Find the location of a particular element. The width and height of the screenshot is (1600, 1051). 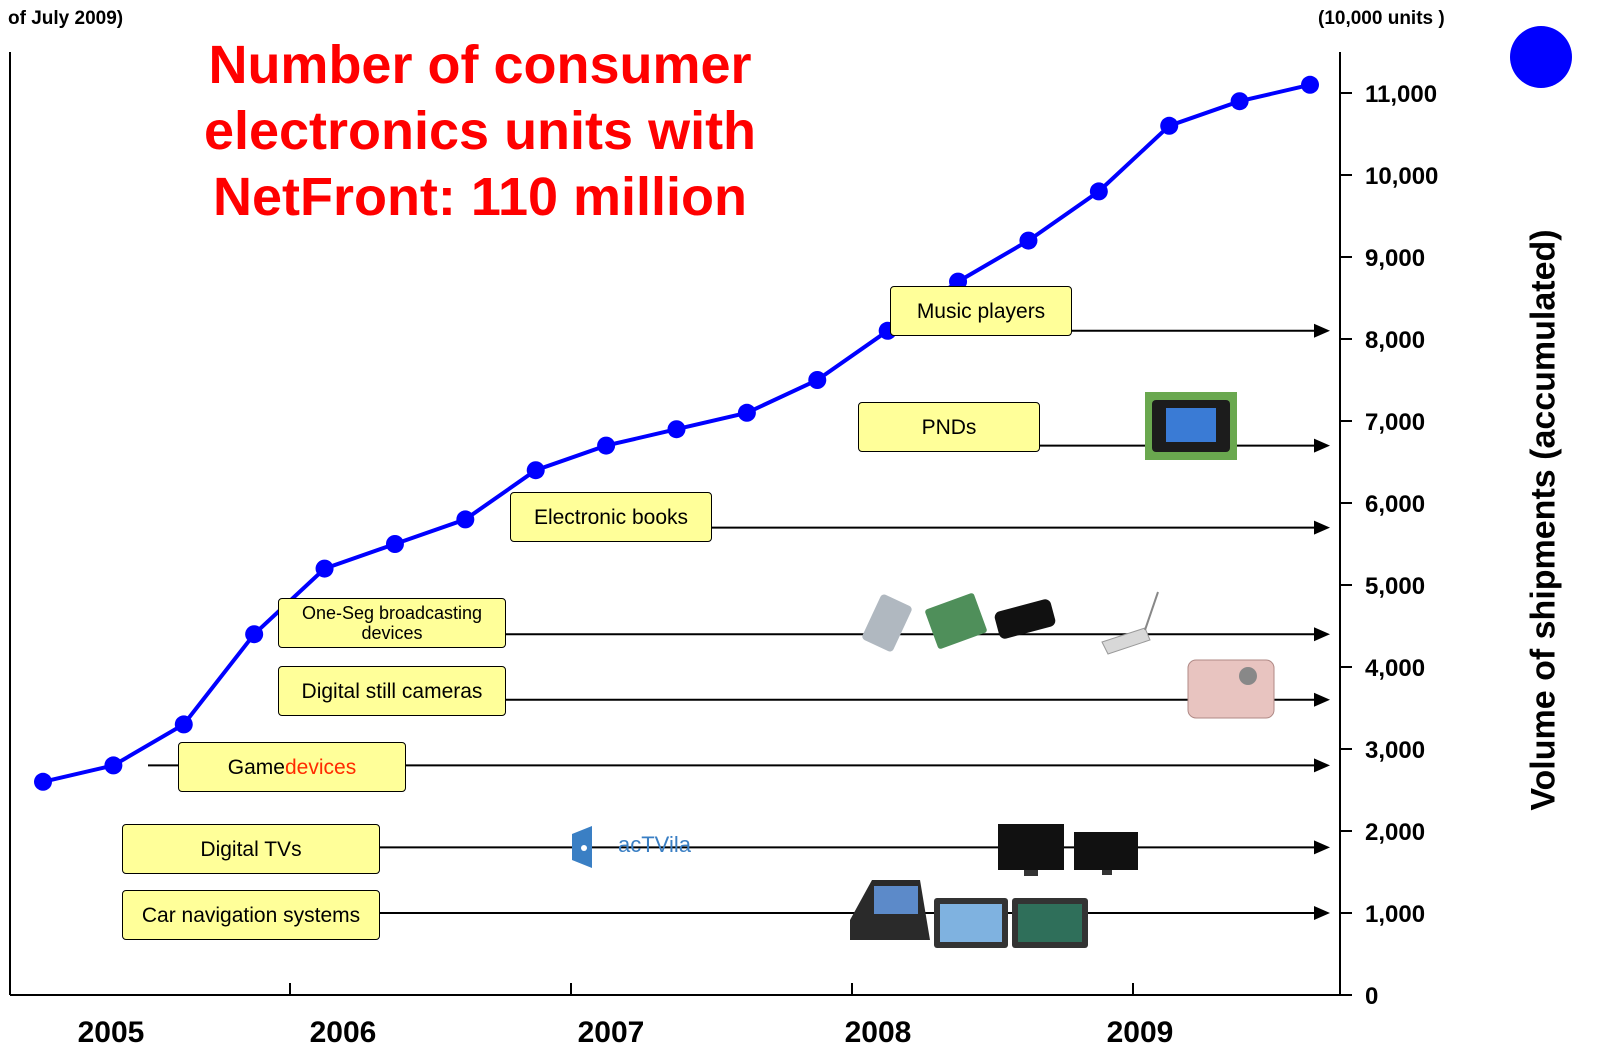

category-label: Digital still cameras is located at coordinates (392, 691).